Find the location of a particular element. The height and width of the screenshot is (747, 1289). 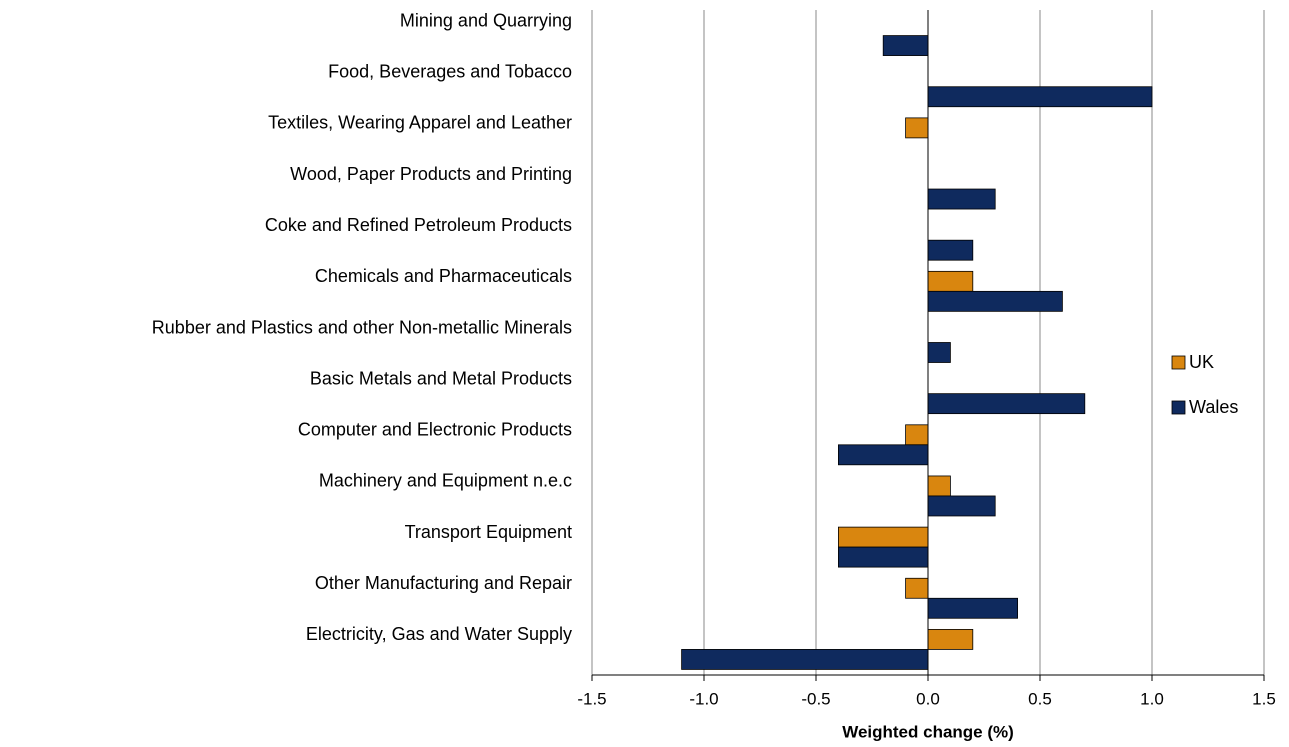

x-tick-label: 0.0 is located at coordinates (928, 698).